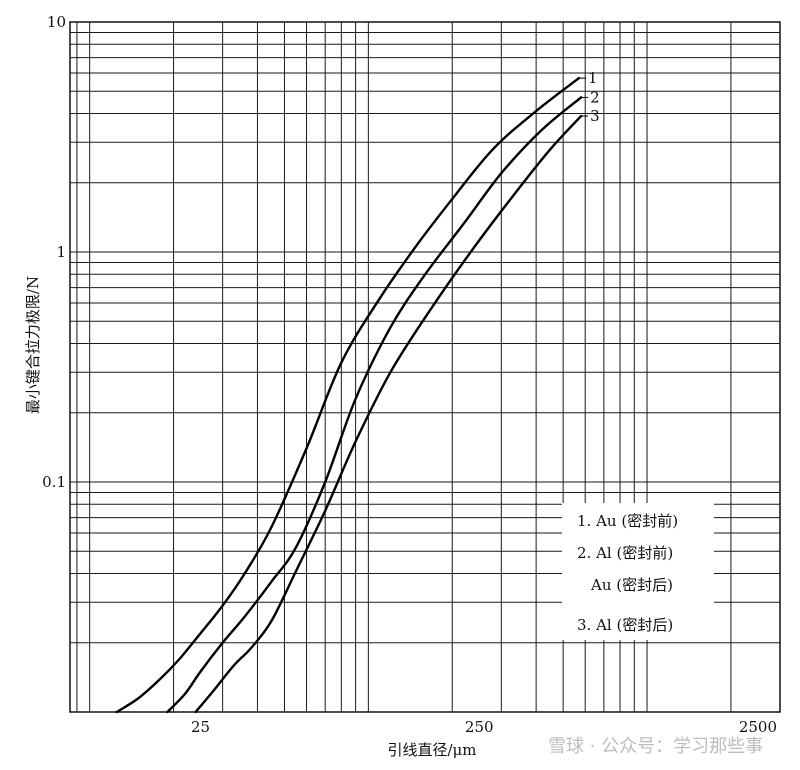  Describe the element at coordinates (54, 482) in the screenshot. I see `y-tick-label: 0.1` at that location.